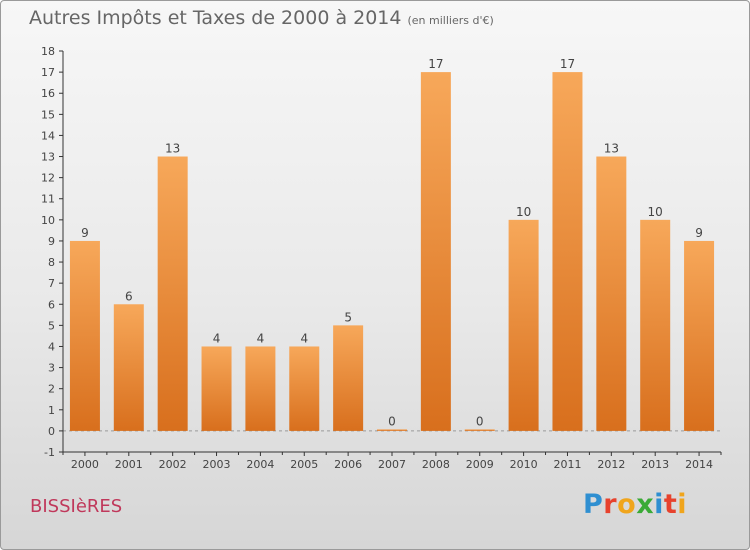  What do you see at coordinates (523, 325) in the screenshot?
I see `bar-2010` at bounding box center [523, 325].